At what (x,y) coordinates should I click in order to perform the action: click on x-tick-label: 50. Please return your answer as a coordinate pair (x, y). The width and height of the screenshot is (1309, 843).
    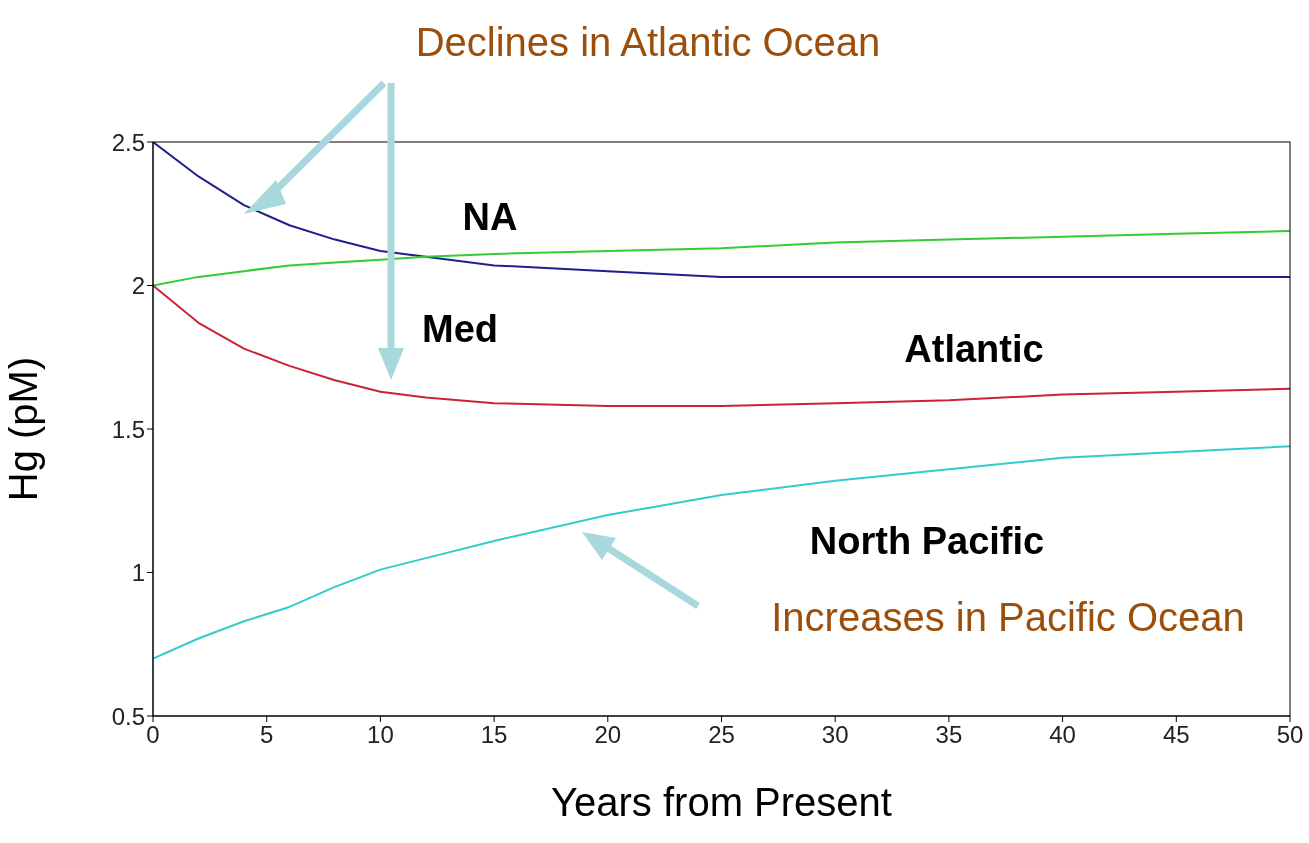
    Looking at the image, I should click on (1290, 735).